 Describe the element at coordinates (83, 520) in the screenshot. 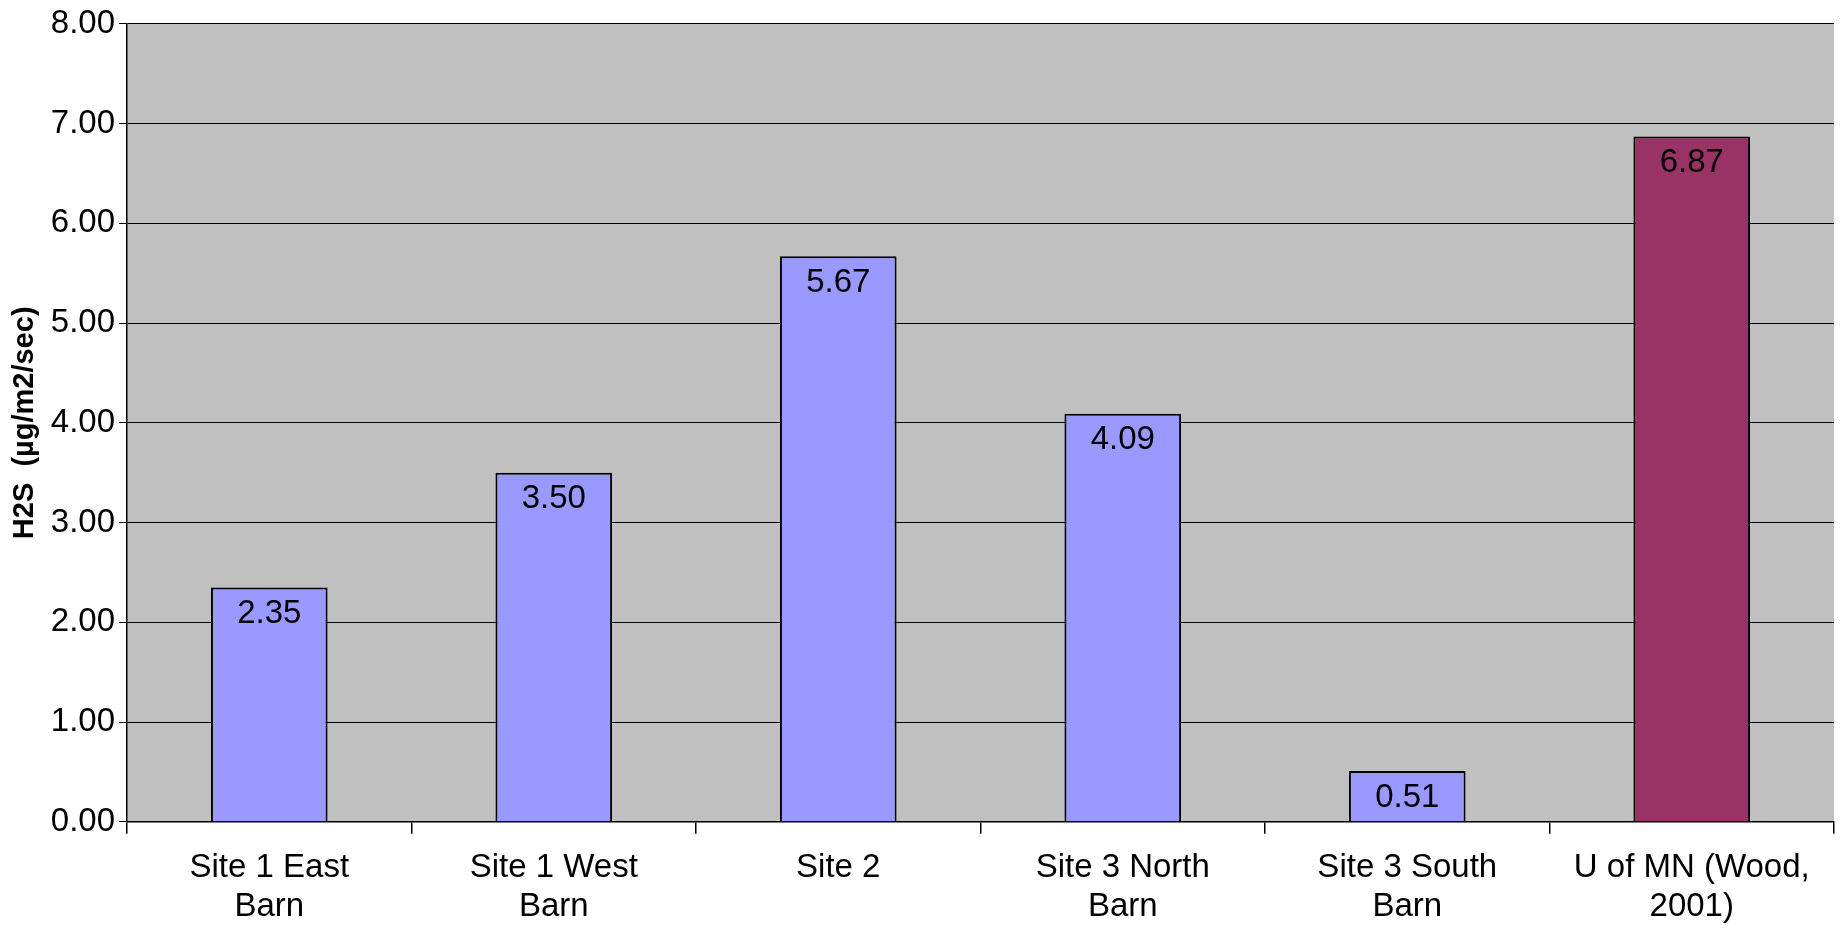

I see `y-tick-label: 3.00` at that location.